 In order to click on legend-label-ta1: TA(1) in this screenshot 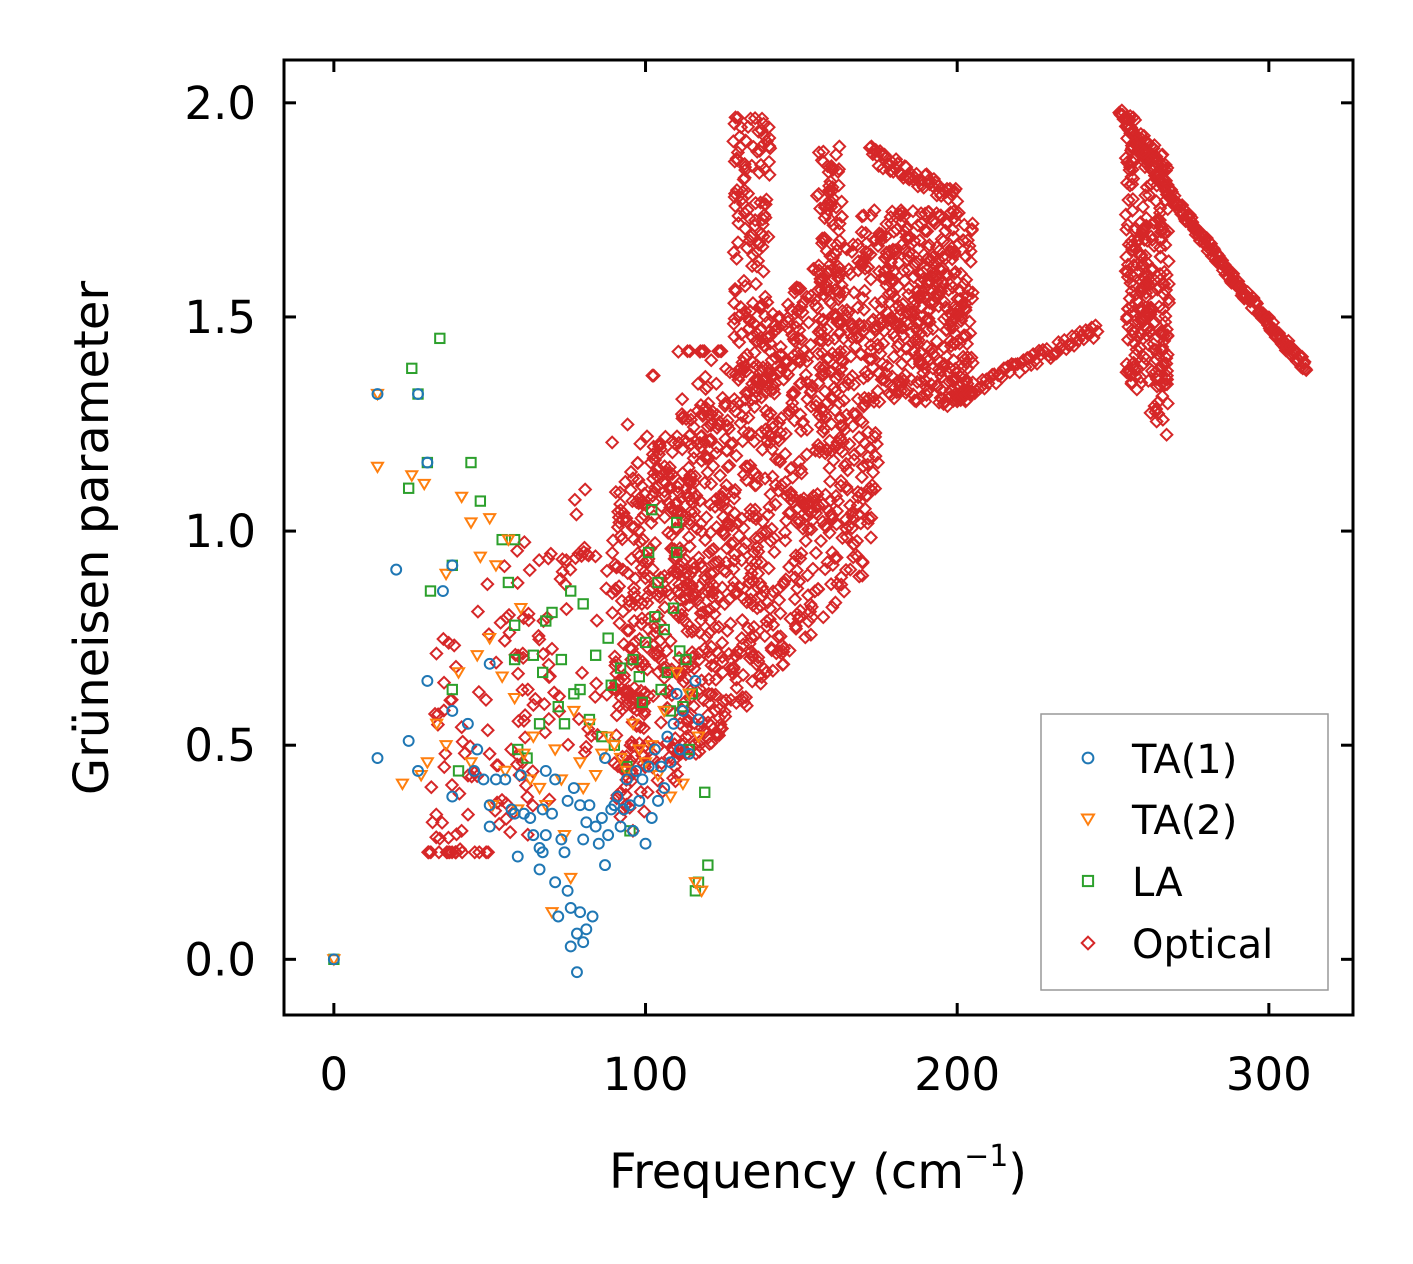, I will do `click(1184, 760)`.